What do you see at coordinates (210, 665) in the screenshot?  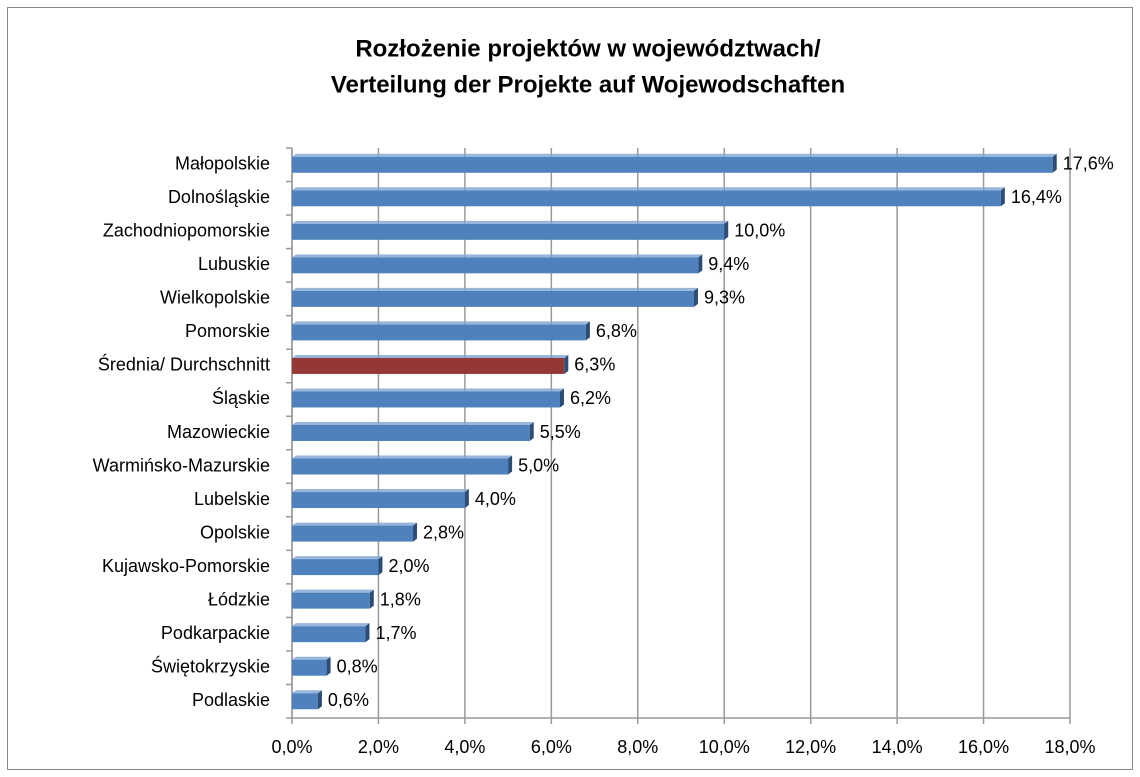 I see `y-tick-label: Świętokrzyskie` at bounding box center [210, 665].